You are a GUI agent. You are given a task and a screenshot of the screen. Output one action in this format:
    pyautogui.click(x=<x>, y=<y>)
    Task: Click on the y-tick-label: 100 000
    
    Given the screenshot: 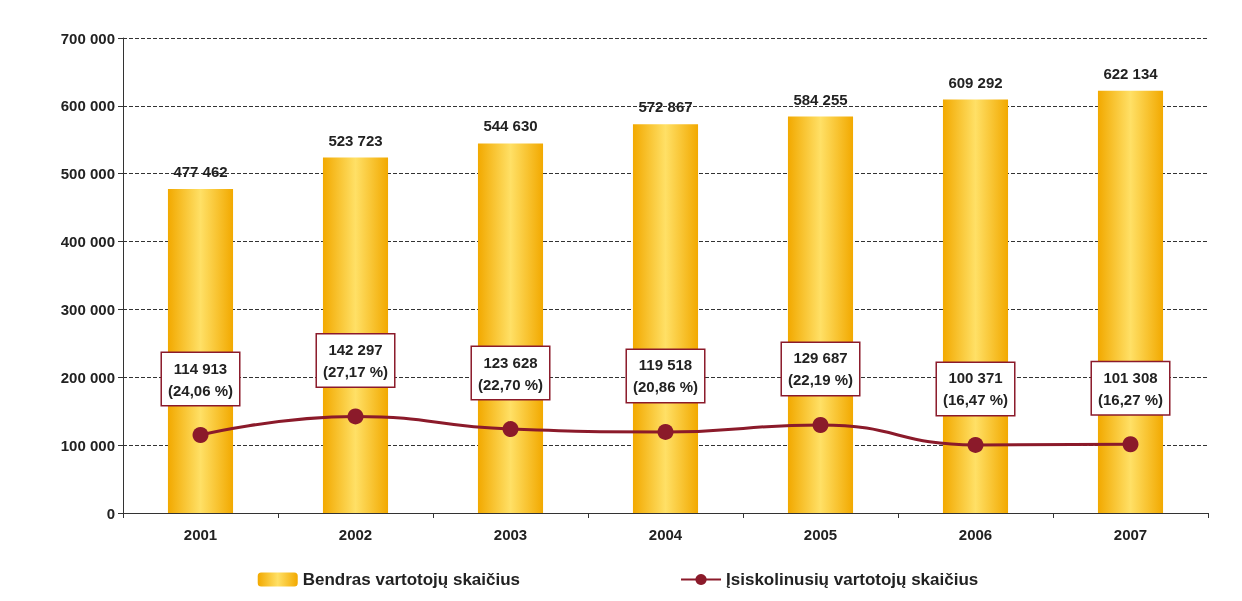 What is the action you would take?
    pyautogui.click(x=87, y=445)
    